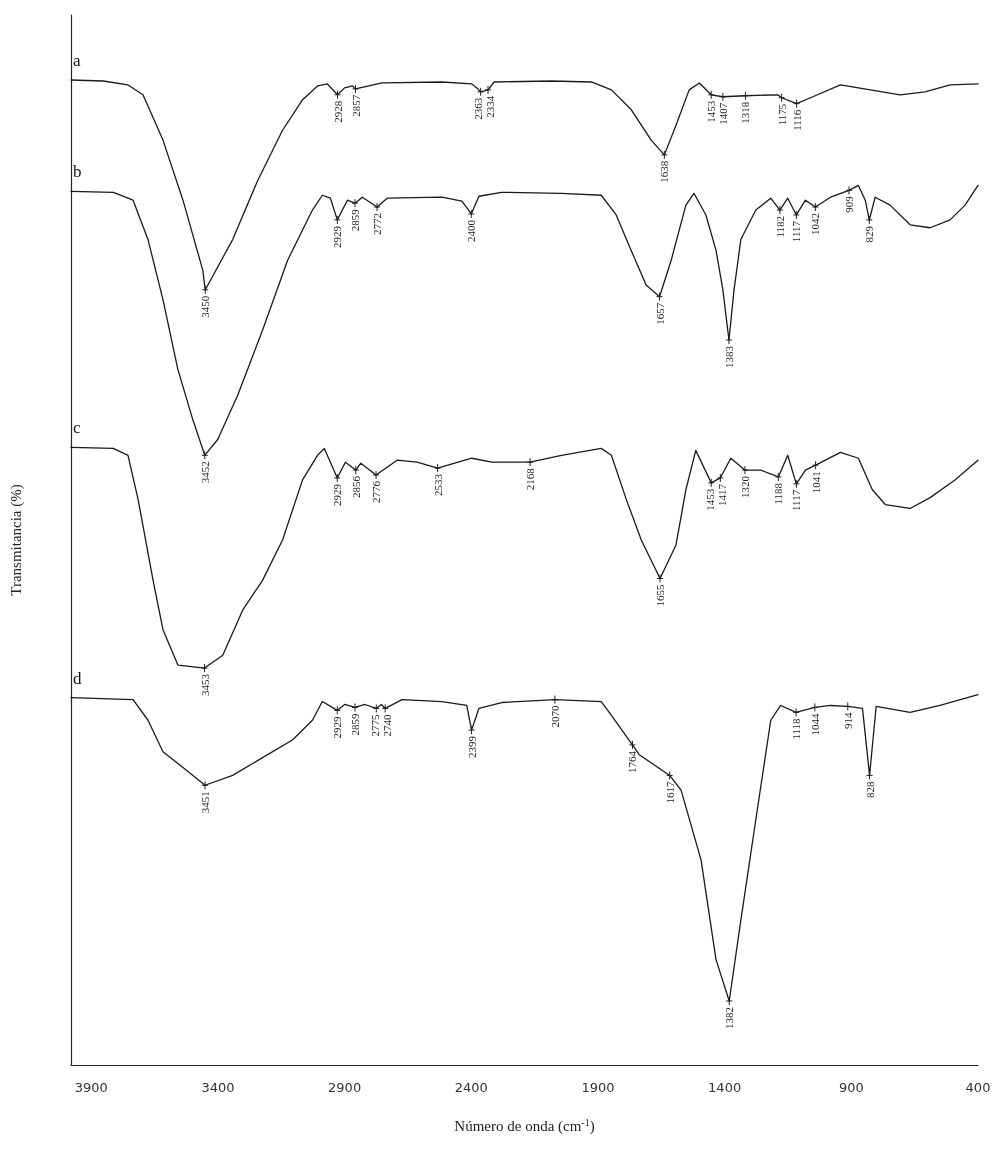 This screenshot has width=997, height=1160. I want to click on series-label: b, so click(77, 172).